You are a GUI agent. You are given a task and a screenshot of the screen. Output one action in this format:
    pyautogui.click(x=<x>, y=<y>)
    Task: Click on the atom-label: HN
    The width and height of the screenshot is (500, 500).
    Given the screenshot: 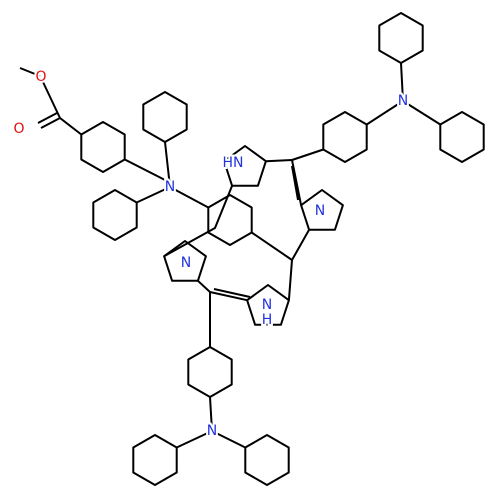 What is the action you would take?
    pyautogui.click(x=233, y=163)
    